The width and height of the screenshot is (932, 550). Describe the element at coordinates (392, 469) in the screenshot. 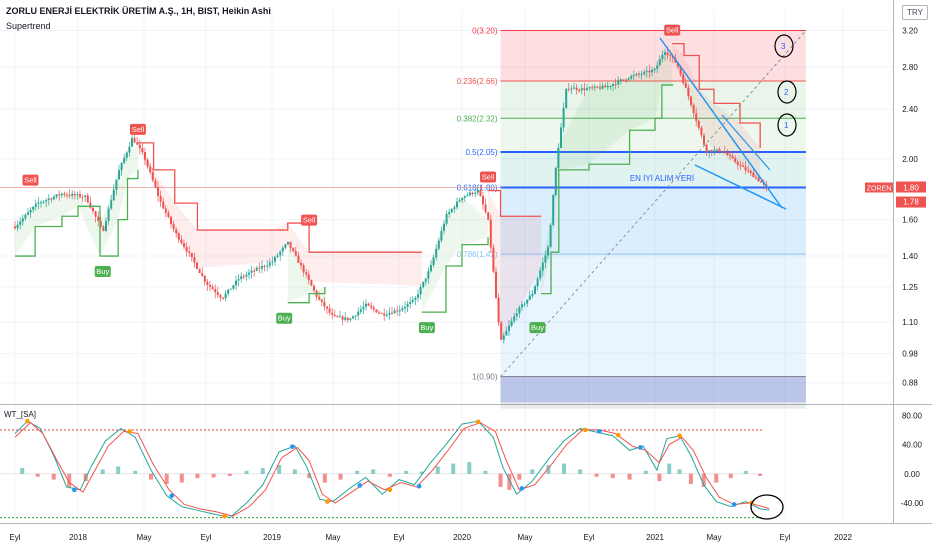

I see `wt2-line` at that location.